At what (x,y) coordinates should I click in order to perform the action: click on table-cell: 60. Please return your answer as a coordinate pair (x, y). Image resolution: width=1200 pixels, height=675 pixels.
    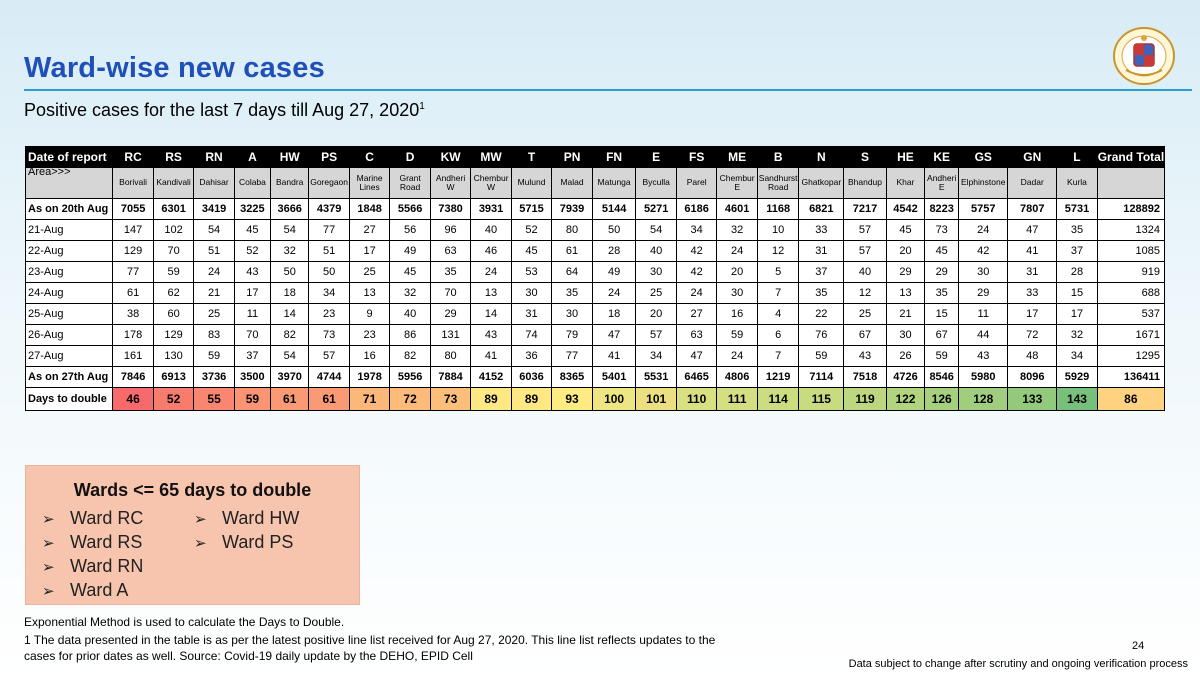
    Looking at the image, I should click on (173, 314).